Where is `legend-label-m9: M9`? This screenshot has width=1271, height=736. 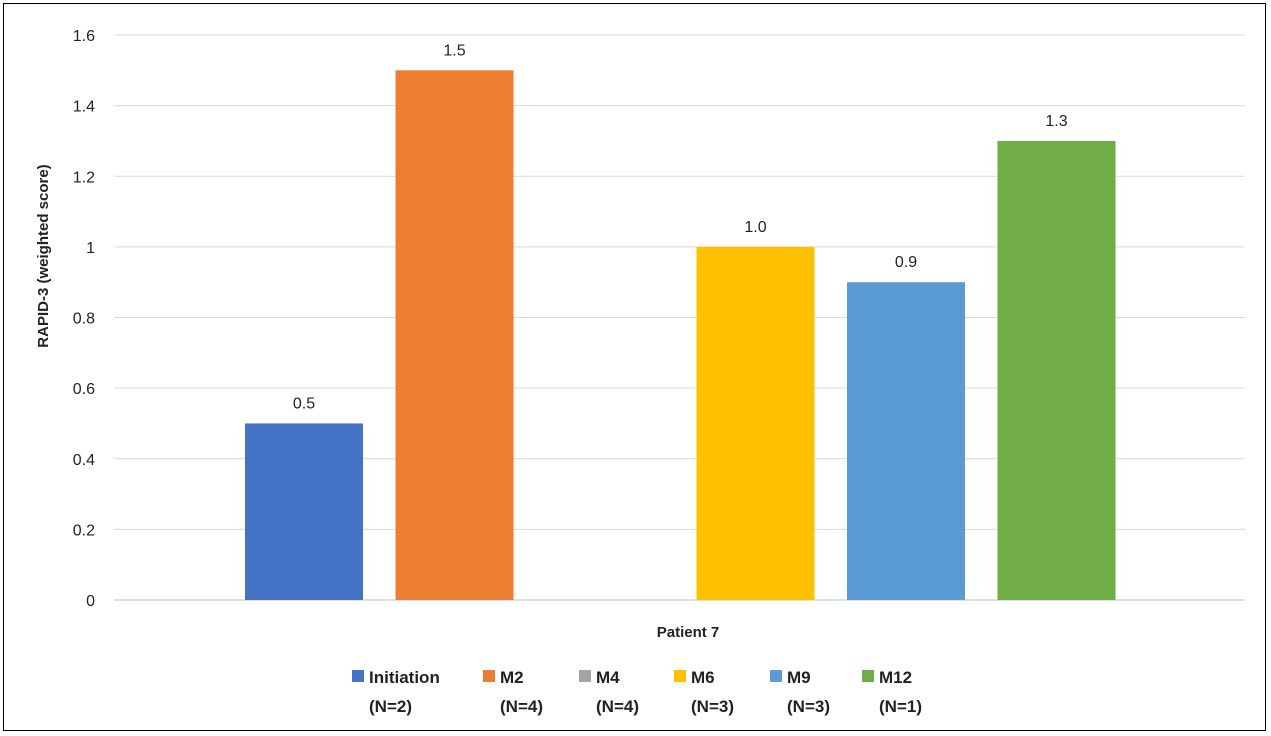
legend-label-m9: M9 is located at coordinates (799, 677).